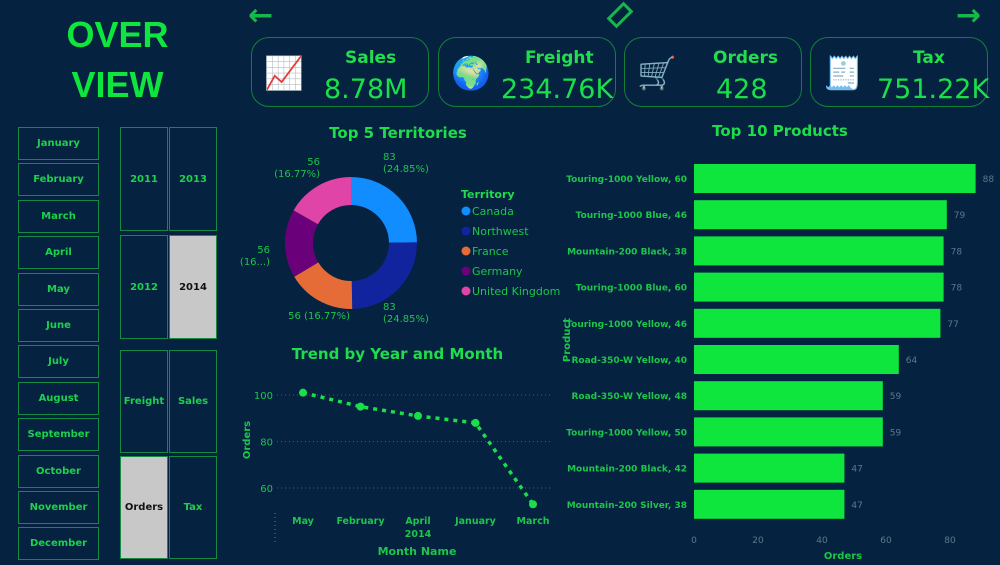 This screenshot has width=1000, height=565. What do you see at coordinates (497, 271) in the screenshot?
I see `legend-item-germany: Germany` at bounding box center [497, 271].